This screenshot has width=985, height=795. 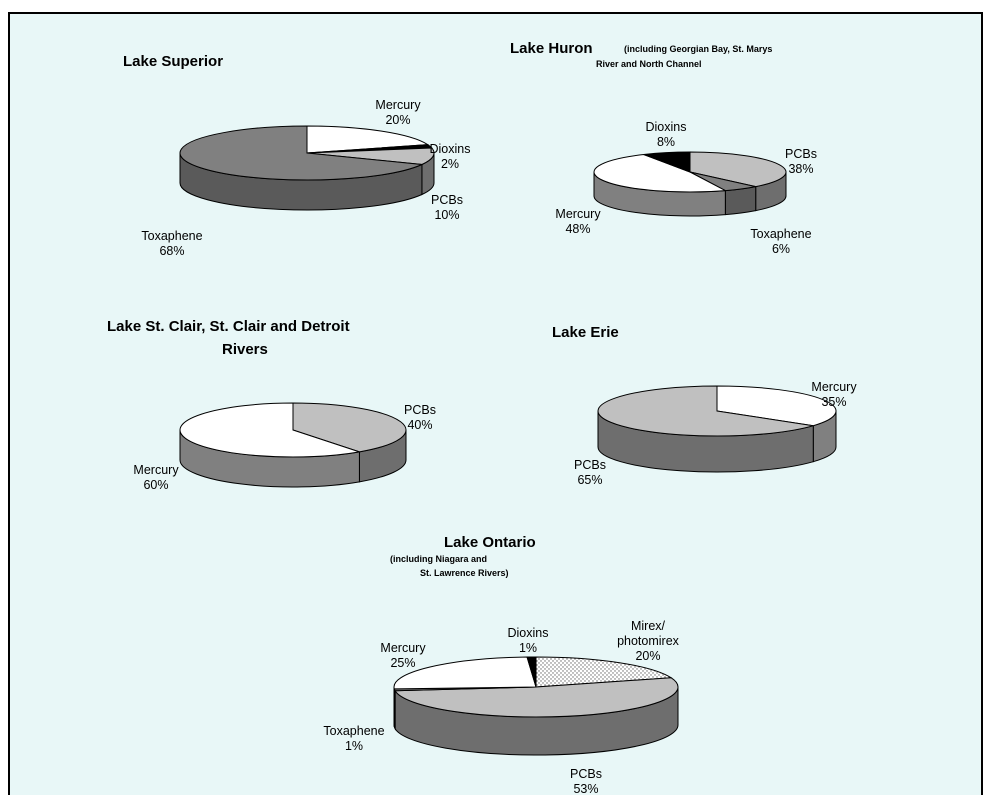 I want to click on pie-0-label-1: Dioxins, so click(x=450, y=149).